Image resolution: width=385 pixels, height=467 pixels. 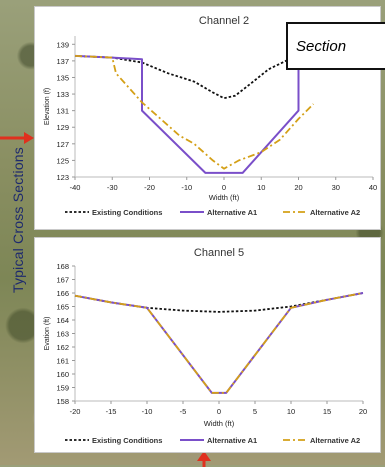 What do you see at coordinates (62, 401) in the screenshot?
I see `y-tick-label: 158` at bounding box center [62, 401].